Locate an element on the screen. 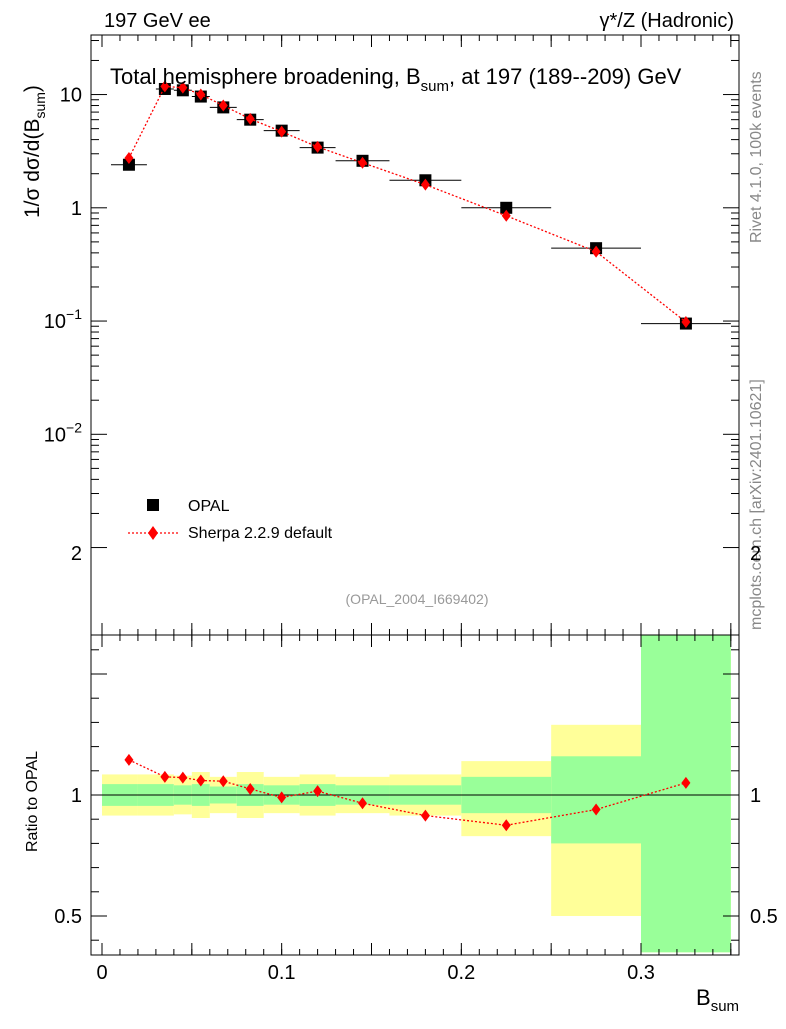 Image resolution: width=786 pixels, height=1029 pixels. analysis-tag: (OPAL_2004_I669402) is located at coordinates (417, 599).